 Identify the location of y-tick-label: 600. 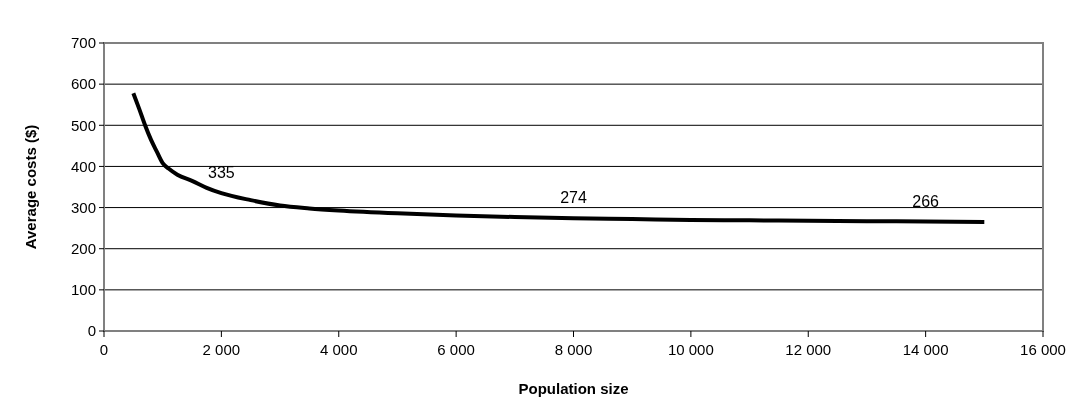
(83, 84).